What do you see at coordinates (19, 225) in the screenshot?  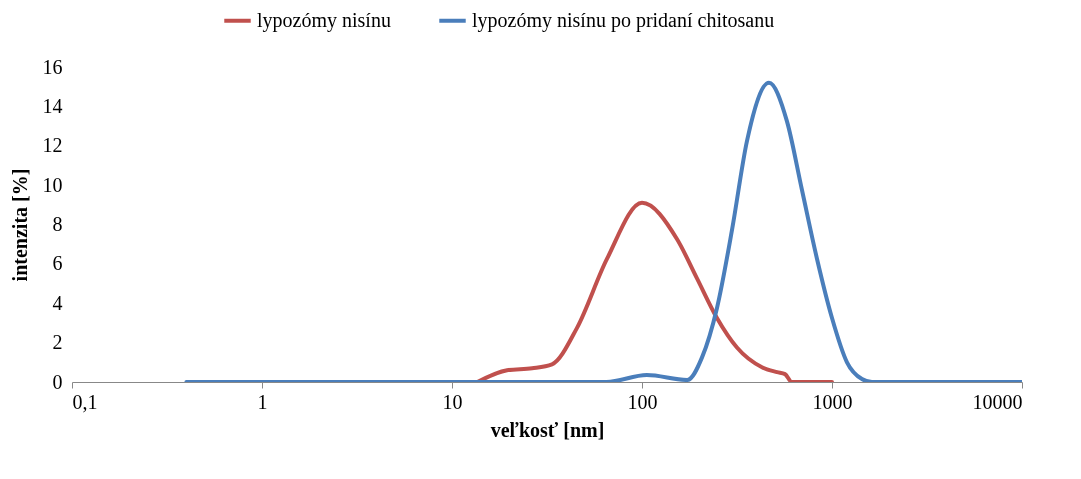 I see `y-axis-title: intenzita [%]` at bounding box center [19, 225].